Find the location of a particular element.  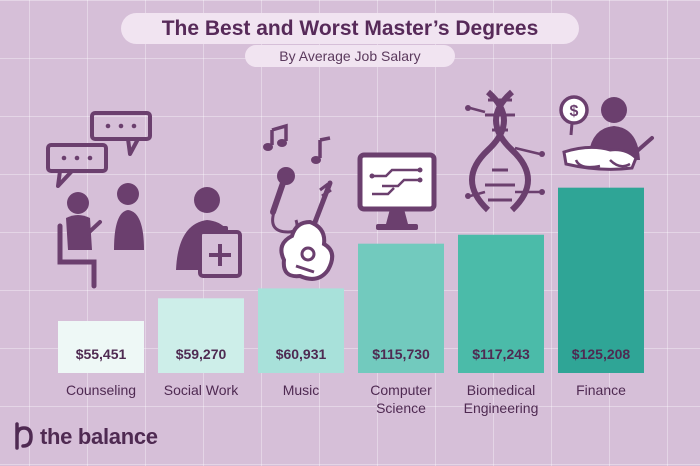

category-label: Music is located at coordinates (301, 390).